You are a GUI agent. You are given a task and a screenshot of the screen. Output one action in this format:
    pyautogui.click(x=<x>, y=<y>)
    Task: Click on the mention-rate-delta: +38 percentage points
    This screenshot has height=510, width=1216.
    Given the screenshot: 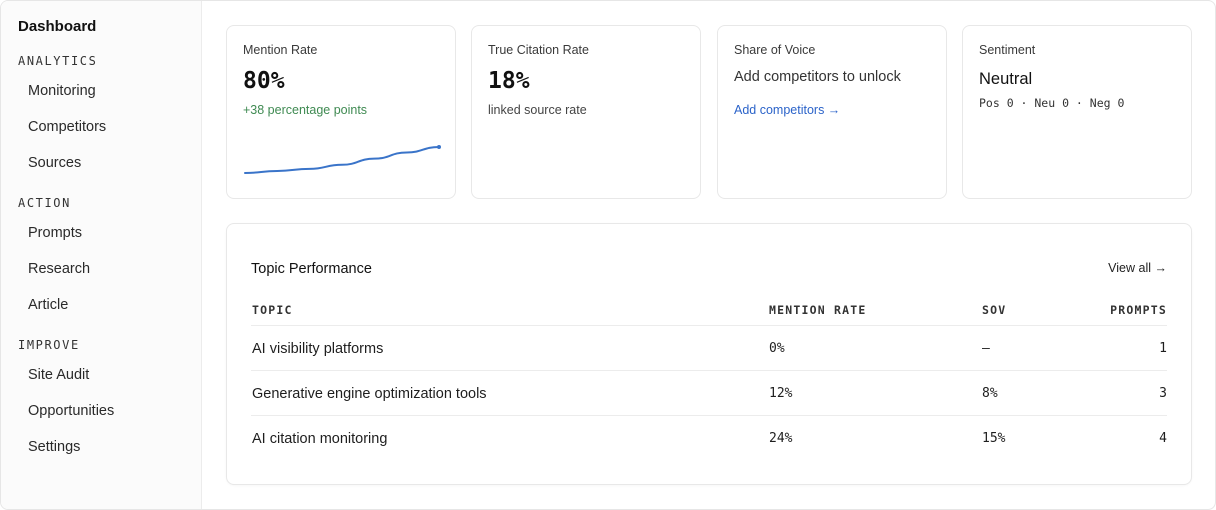 What is the action you would take?
    pyautogui.click(x=305, y=110)
    